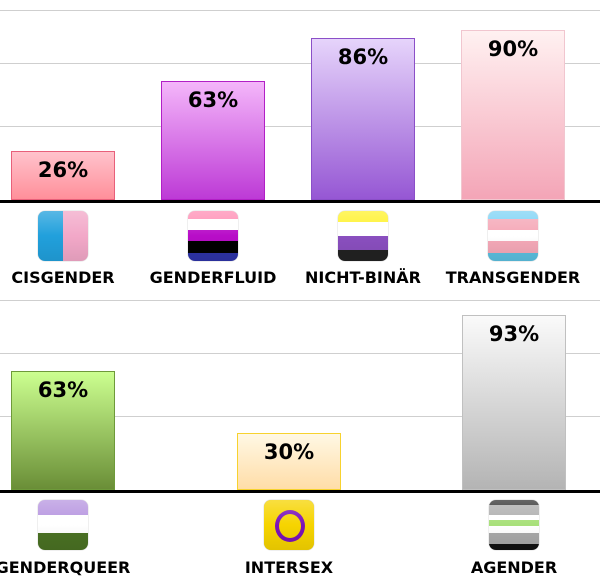  Describe the element at coordinates (213, 140) in the screenshot. I see `bar-genderfluid: 63%` at that location.